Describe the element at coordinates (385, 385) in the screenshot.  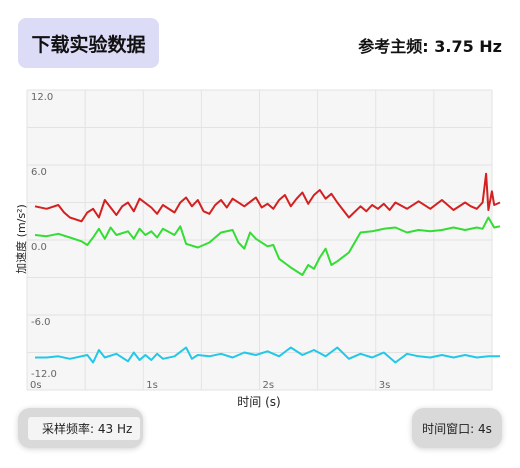
I see `x-tick-label: 3s` at that location.